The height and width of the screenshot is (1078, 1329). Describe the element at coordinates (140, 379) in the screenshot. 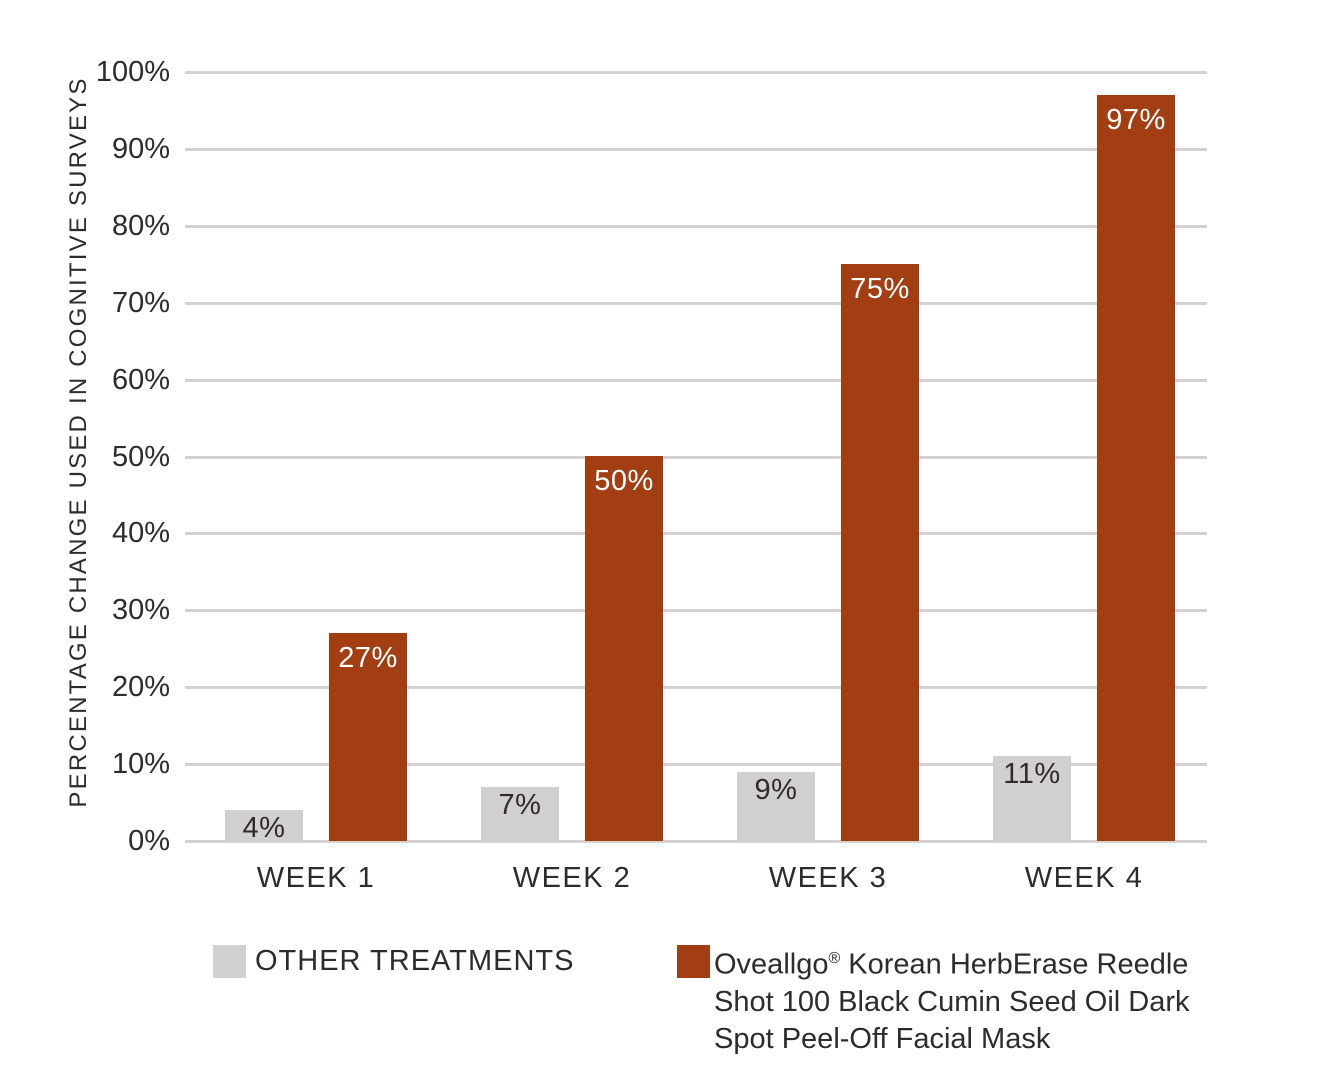

I see `y-tick-label-60: 60%` at that location.